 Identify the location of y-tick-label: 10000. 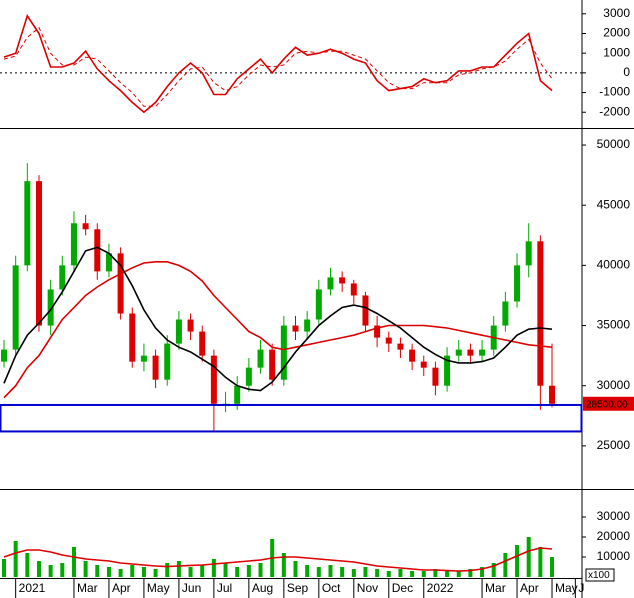
(614, 556).